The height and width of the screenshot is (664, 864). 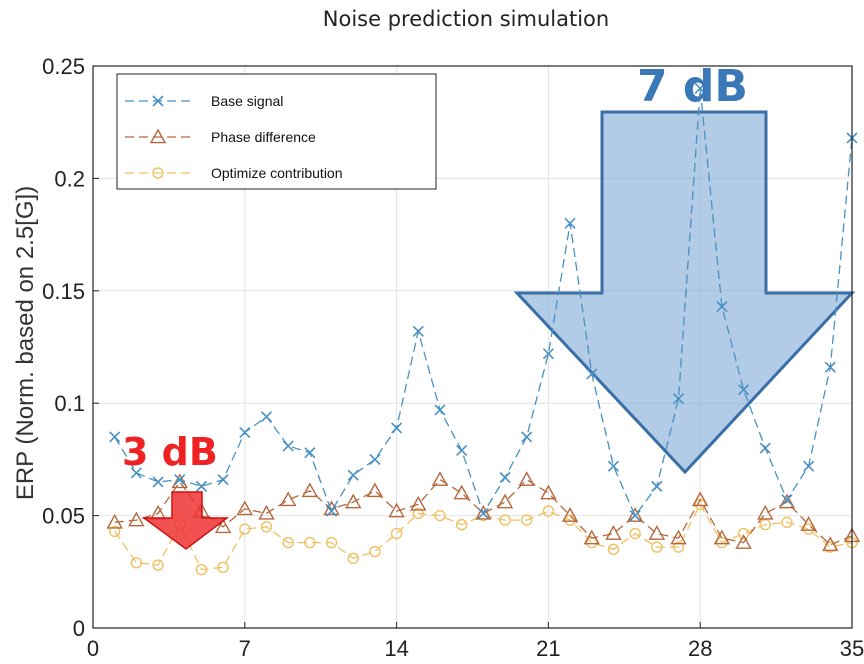 I want to click on x-tick-label: 28, so click(x=700, y=648).